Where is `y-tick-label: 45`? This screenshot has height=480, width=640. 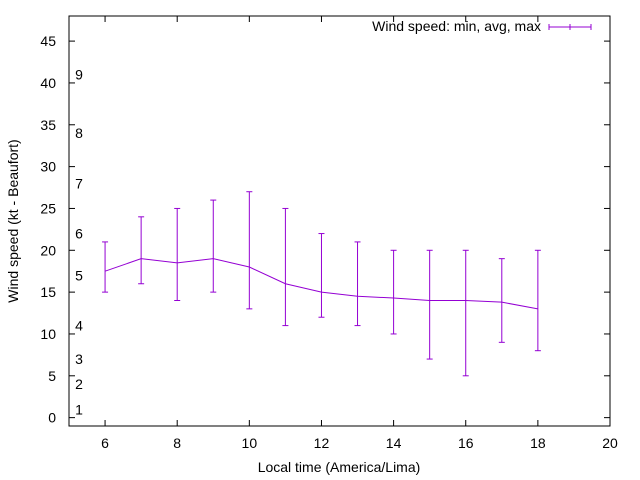
y-tick-label: 45 is located at coordinates (48, 41).